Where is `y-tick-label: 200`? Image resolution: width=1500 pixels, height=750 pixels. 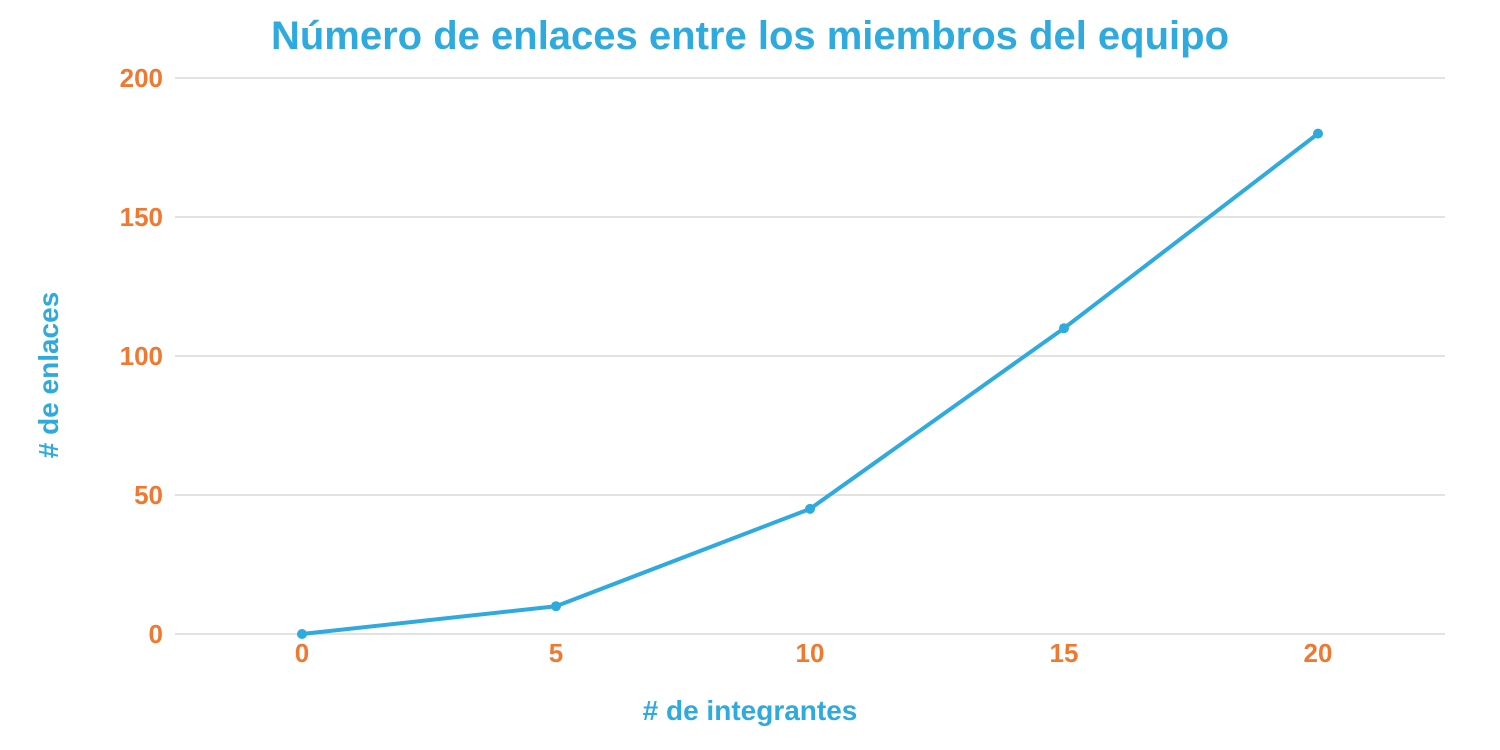 y-tick-label: 200 is located at coordinates (141, 78).